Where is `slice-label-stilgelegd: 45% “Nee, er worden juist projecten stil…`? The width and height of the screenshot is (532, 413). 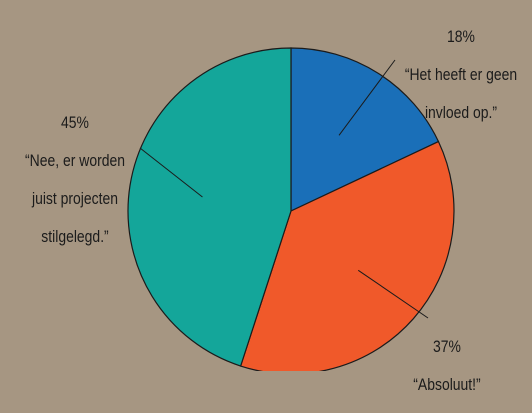
slice-label-stilgelegd: 45% “Nee, er worden juist projecten stil… is located at coordinates (75, 179).